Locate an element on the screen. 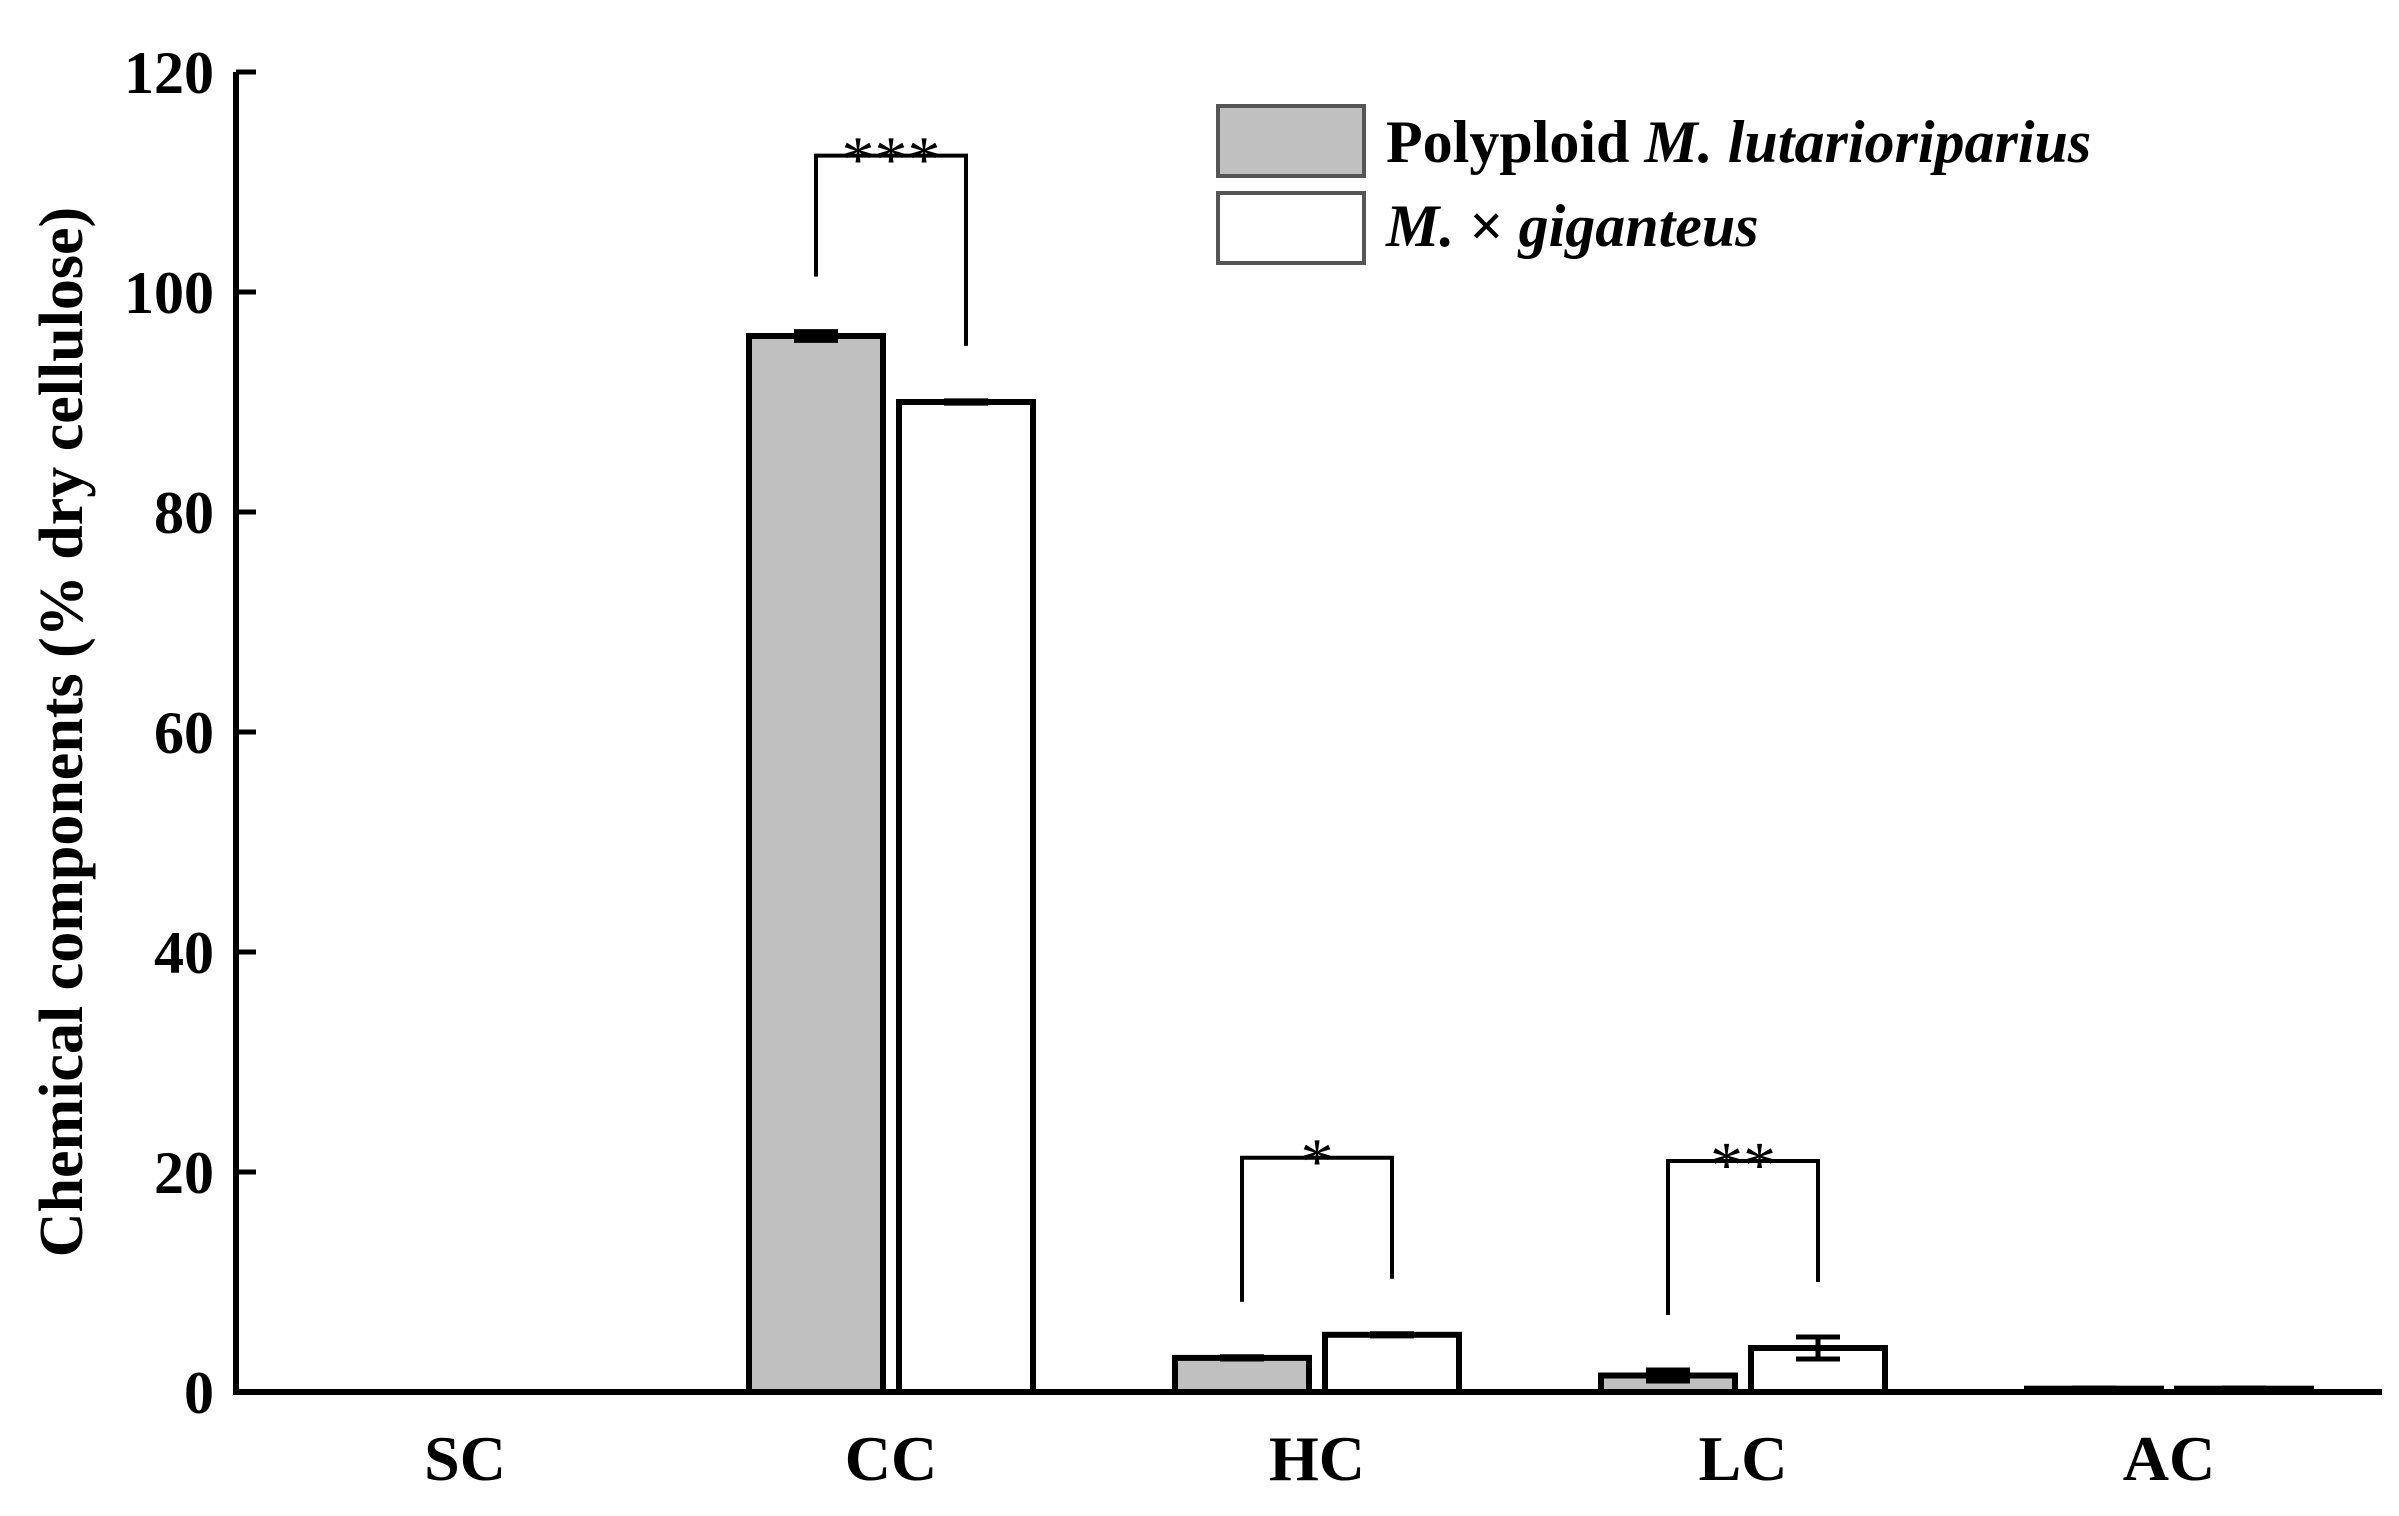 The width and height of the screenshot is (2399, 1516). x-tick-label: AC is located at coordinates (2169, 1458).